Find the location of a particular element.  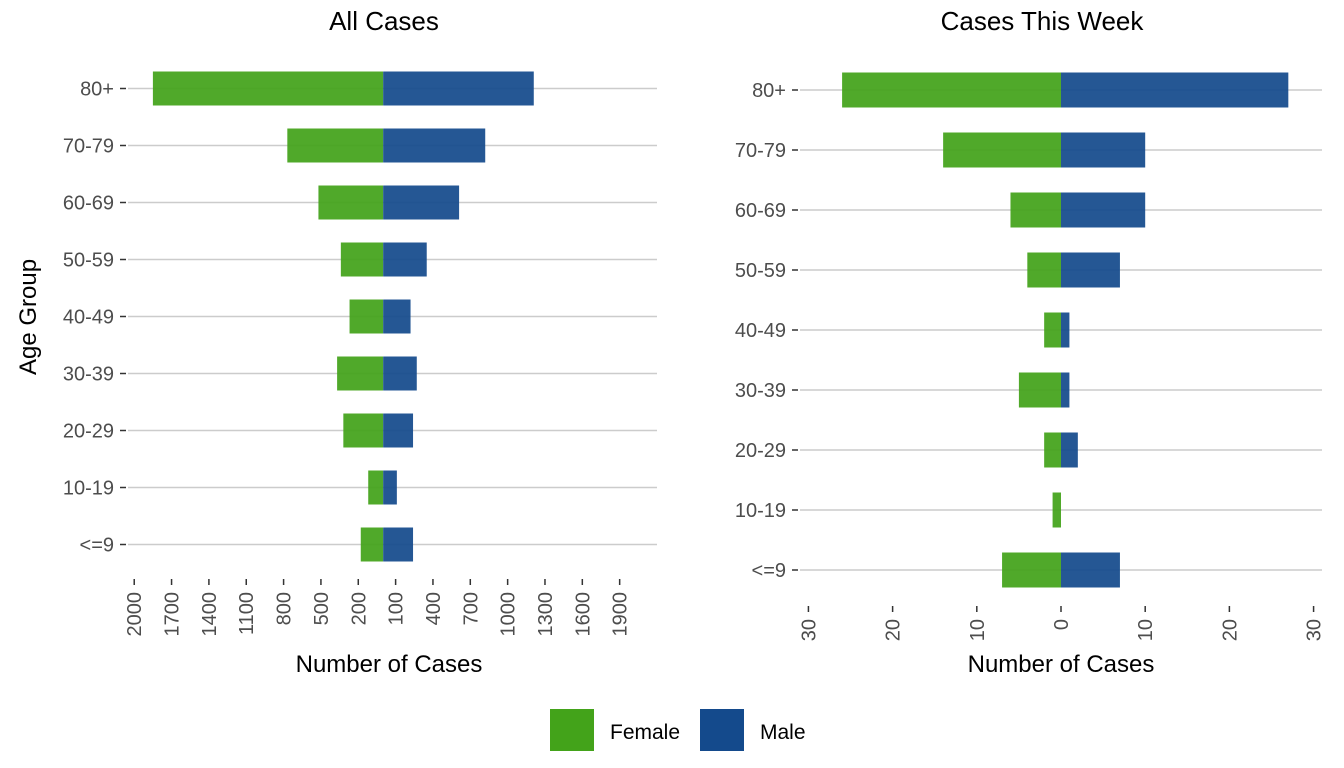

legend-swatch-female is located at coordinates (572, 730).